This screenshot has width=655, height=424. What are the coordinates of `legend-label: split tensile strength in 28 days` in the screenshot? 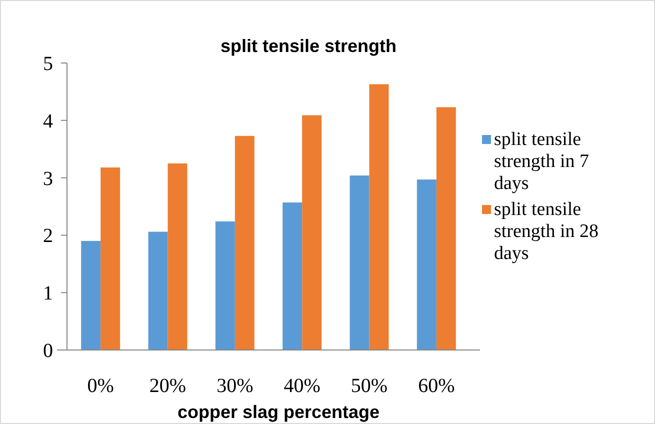 It's located at (546, 231).